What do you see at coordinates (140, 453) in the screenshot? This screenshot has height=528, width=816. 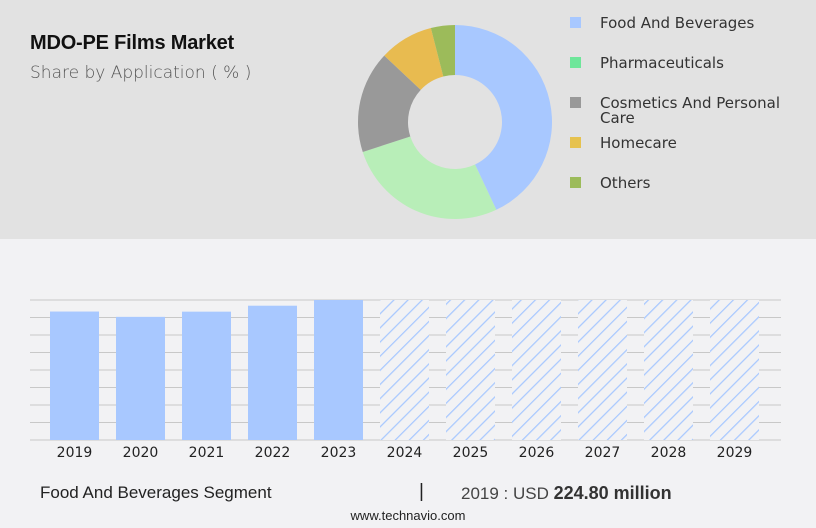 I see `x-tick-2020: 2020` at bounding box center [140, 453].